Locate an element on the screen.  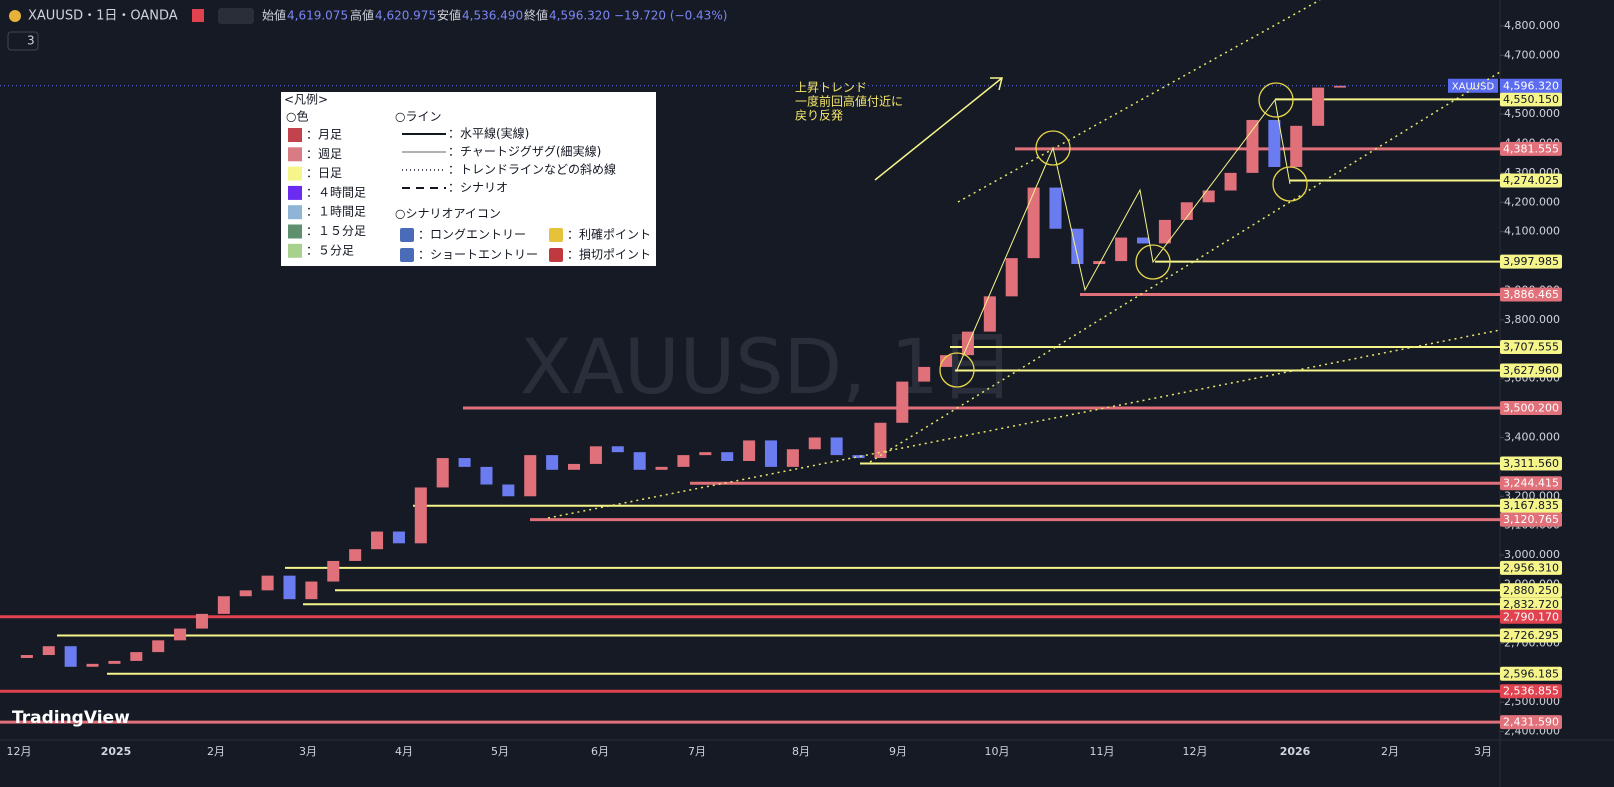
close-label: 終値 is located at coordinates (536, 15).